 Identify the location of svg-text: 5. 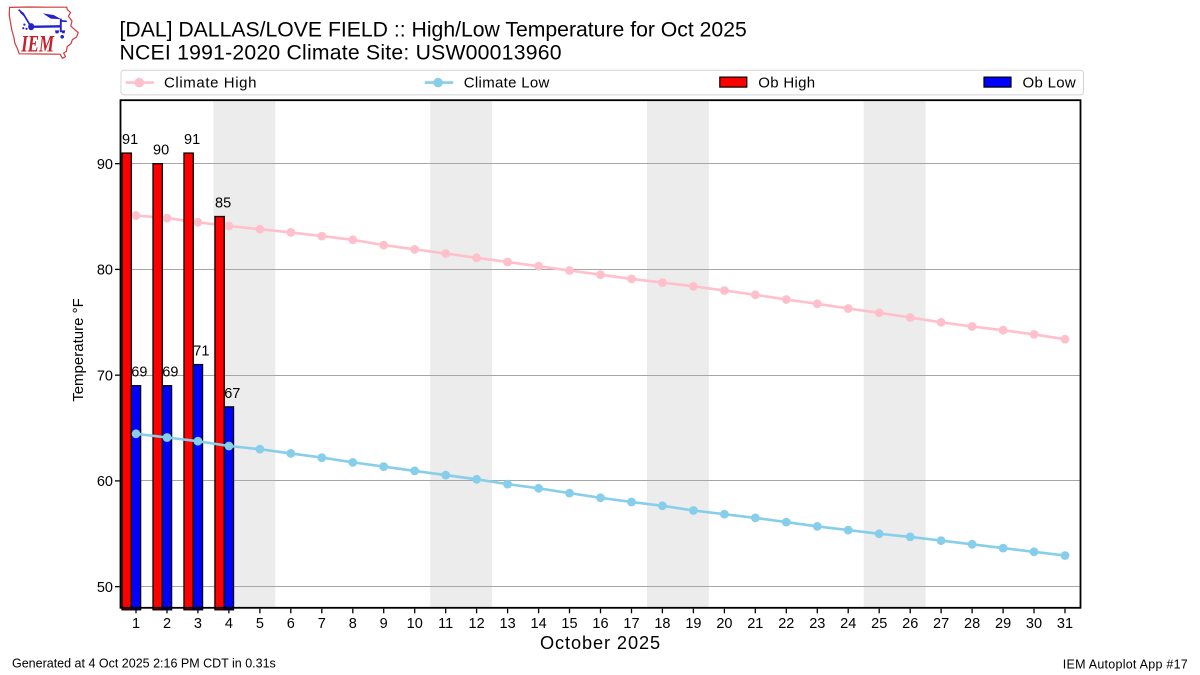
(260, 624).